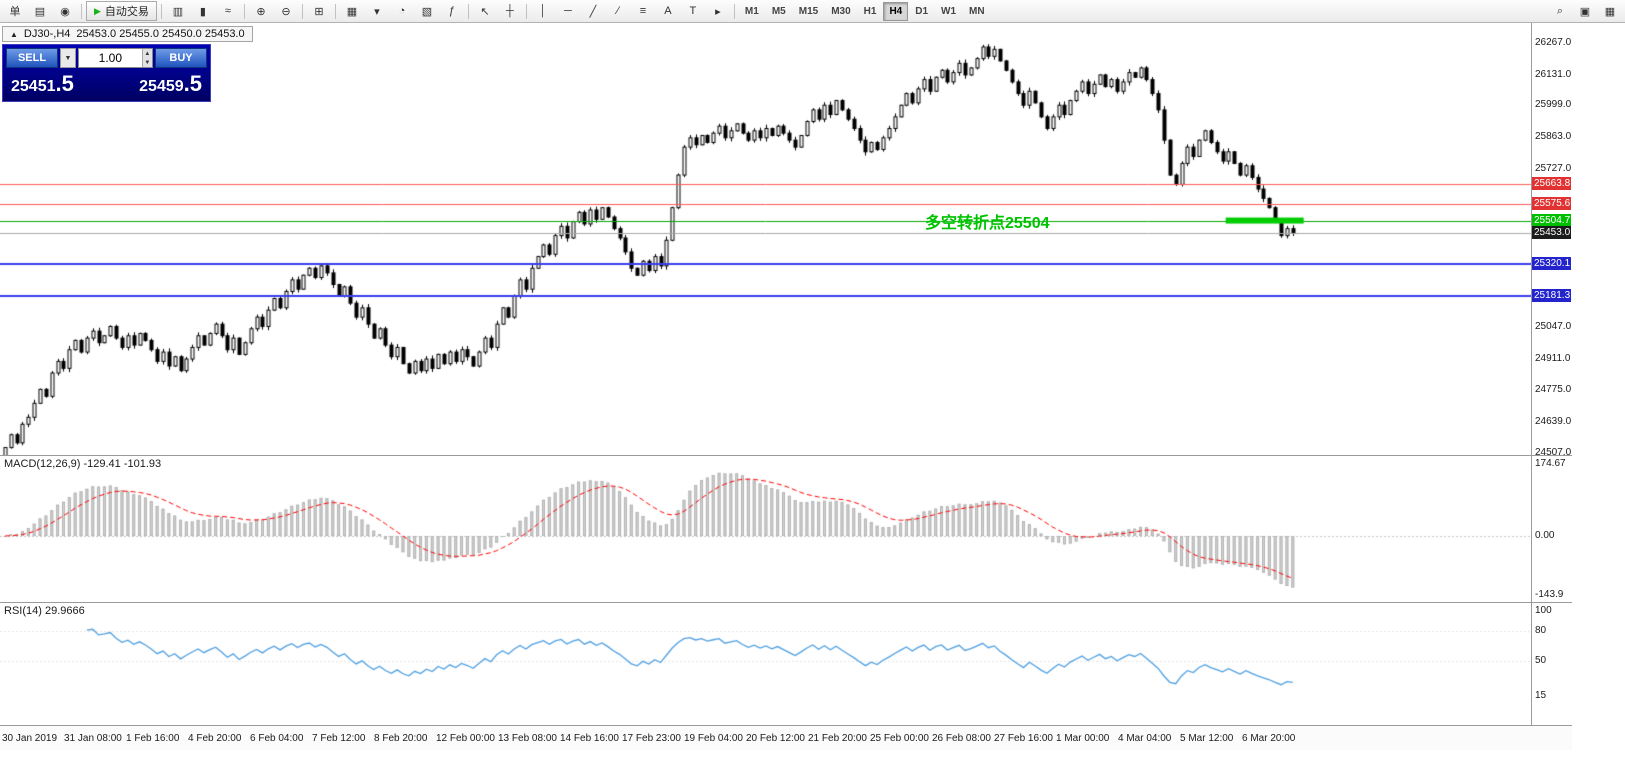 This screenshot has width=1625, height=771. What do you see at coordinates (402, 11) in the screenshot?
I see `period-icon: ◔` at bounding box center [402, 11].